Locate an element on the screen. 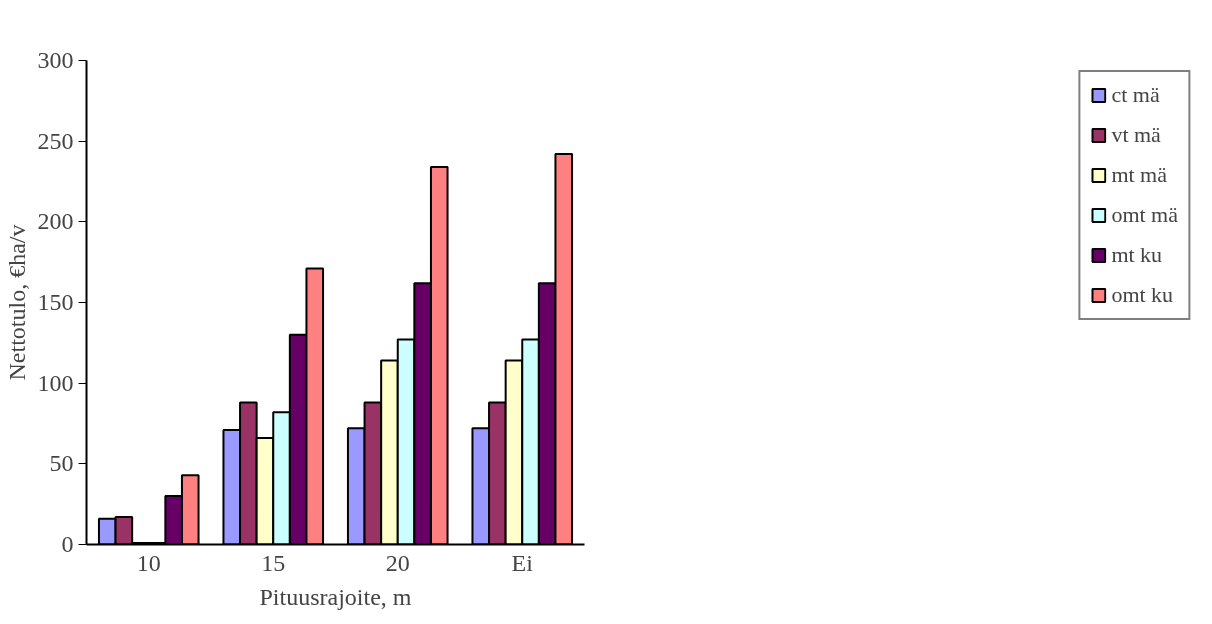 This screenshot has width=1212, height=624. y-tick-label: 150 is located at coordinates (55, 302).